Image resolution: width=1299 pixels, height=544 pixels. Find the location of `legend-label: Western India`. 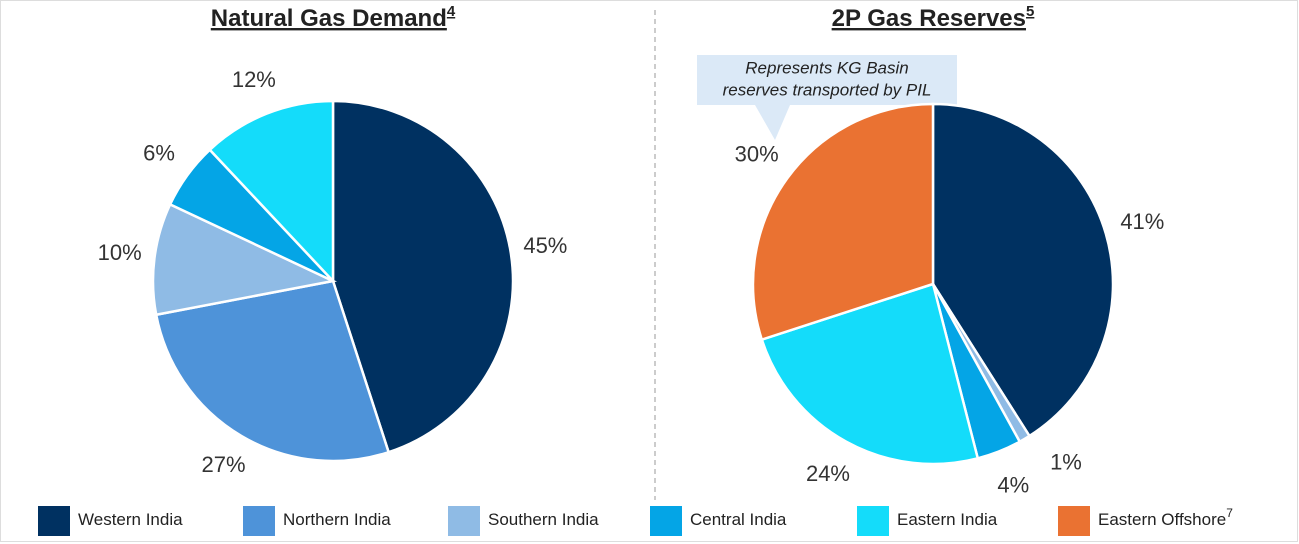

legend-label: Western India is located at coordinates (130, 519).